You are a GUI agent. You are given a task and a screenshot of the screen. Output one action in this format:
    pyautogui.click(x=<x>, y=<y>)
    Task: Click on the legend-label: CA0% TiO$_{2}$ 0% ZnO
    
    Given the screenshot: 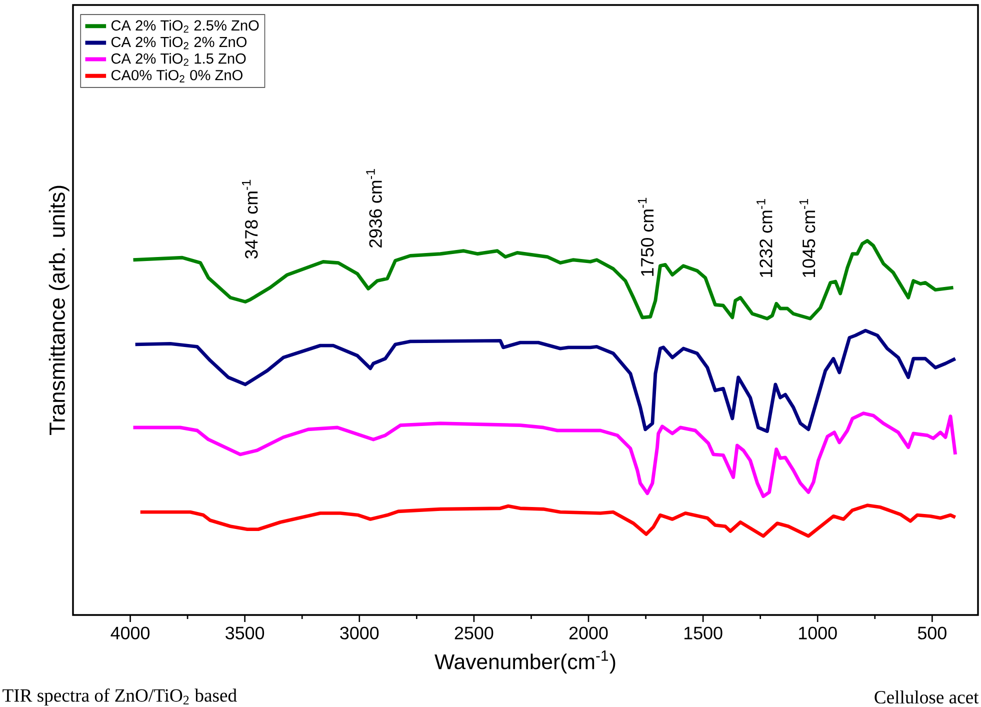 What is the action you would take?
    pyautogui.click(x=176, y=76)
    